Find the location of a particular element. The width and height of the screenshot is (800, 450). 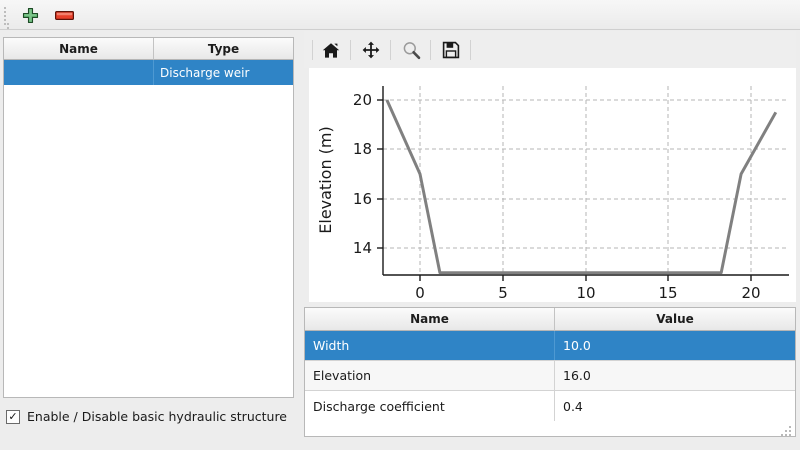

plot-save-button is located at coordinates (451, 50).